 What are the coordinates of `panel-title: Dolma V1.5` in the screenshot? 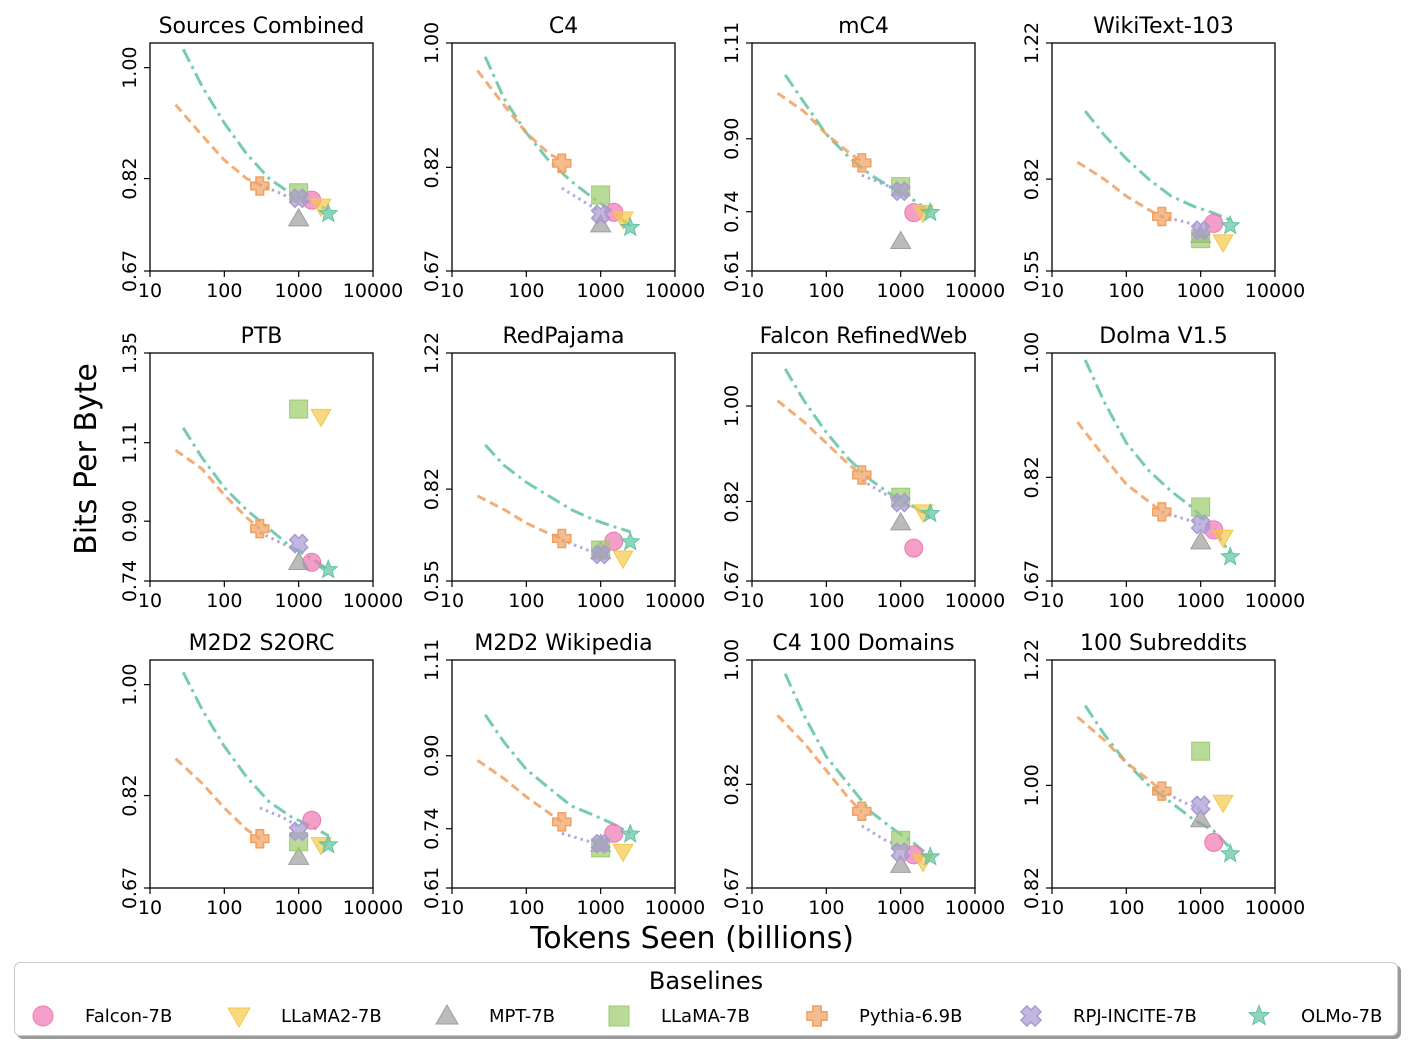 It's located at (1163, 336).